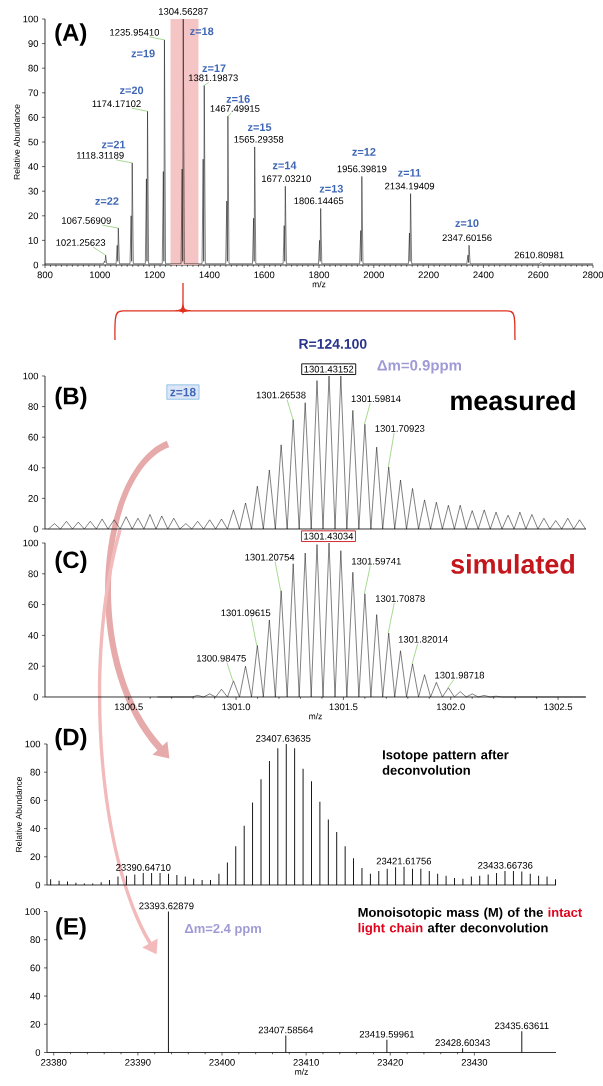 The image size is (603, 1086). I want to click on x-tick-label: 2000, so click(373, 275).